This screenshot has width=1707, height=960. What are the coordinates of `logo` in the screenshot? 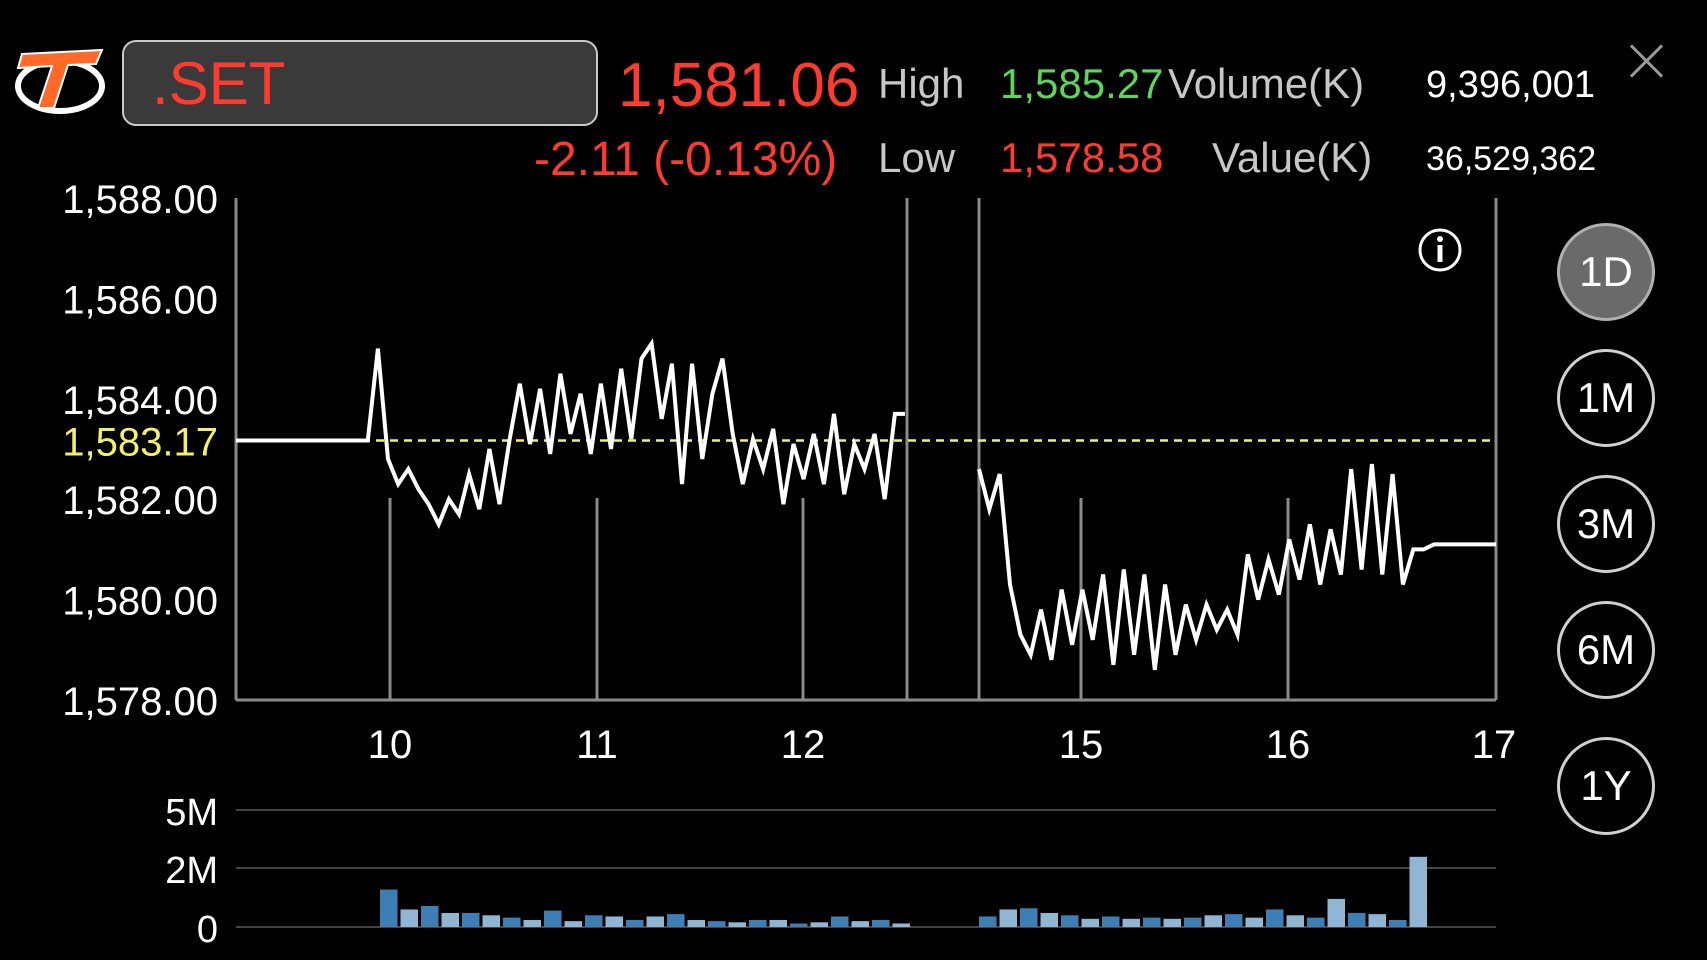 It's located at (60, 82).